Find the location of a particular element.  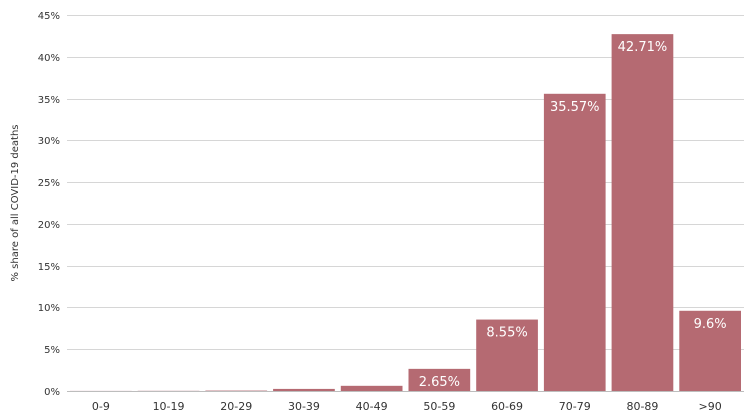

x-tick-label: 60-69 is located at coordinates (507, 406).